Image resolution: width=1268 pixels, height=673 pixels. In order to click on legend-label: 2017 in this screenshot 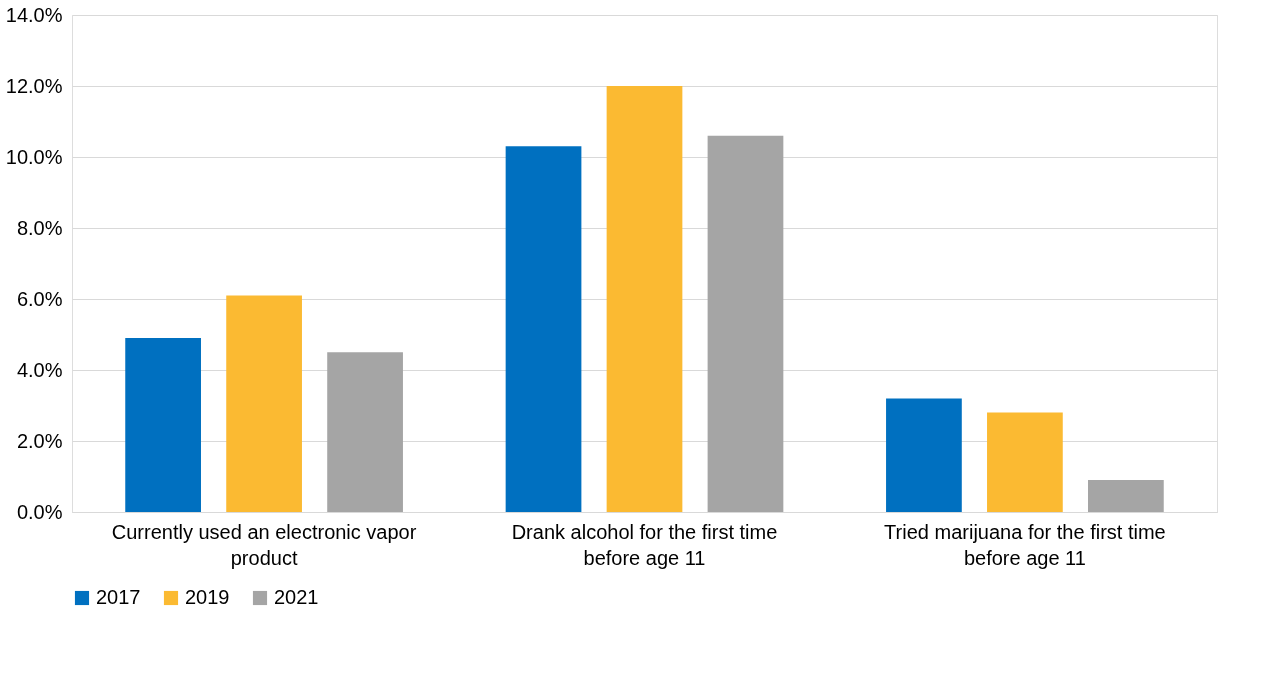, I will do `click(118, 597)`.